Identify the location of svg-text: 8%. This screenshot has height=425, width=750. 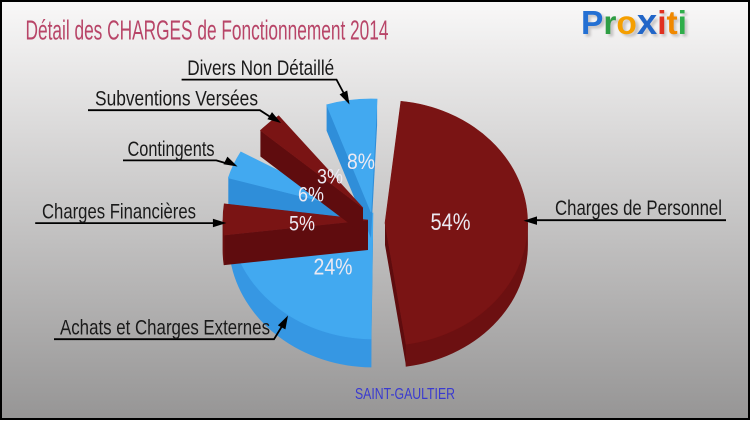
(361, 161).